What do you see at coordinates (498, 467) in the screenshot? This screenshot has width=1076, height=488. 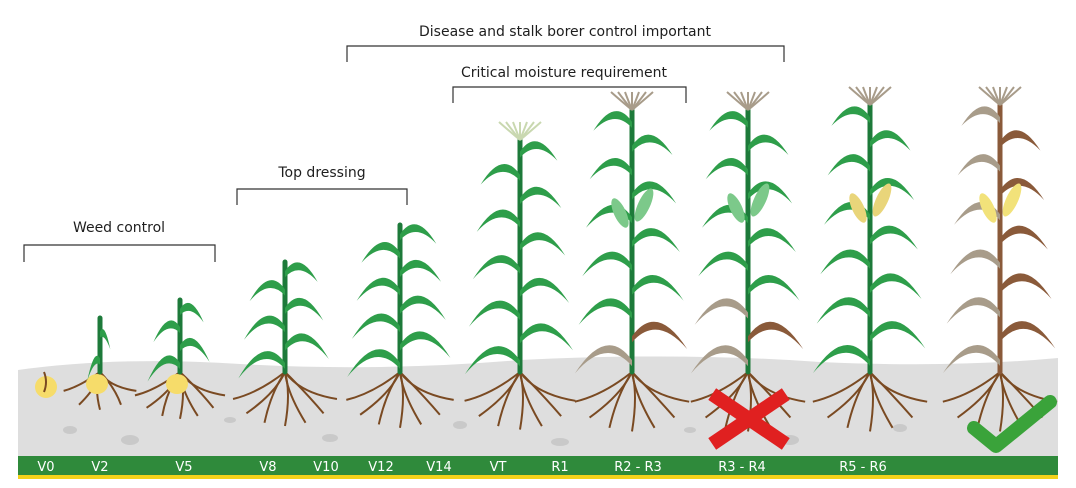 I see `stage-label: VT` at bounding box center [498, 467].